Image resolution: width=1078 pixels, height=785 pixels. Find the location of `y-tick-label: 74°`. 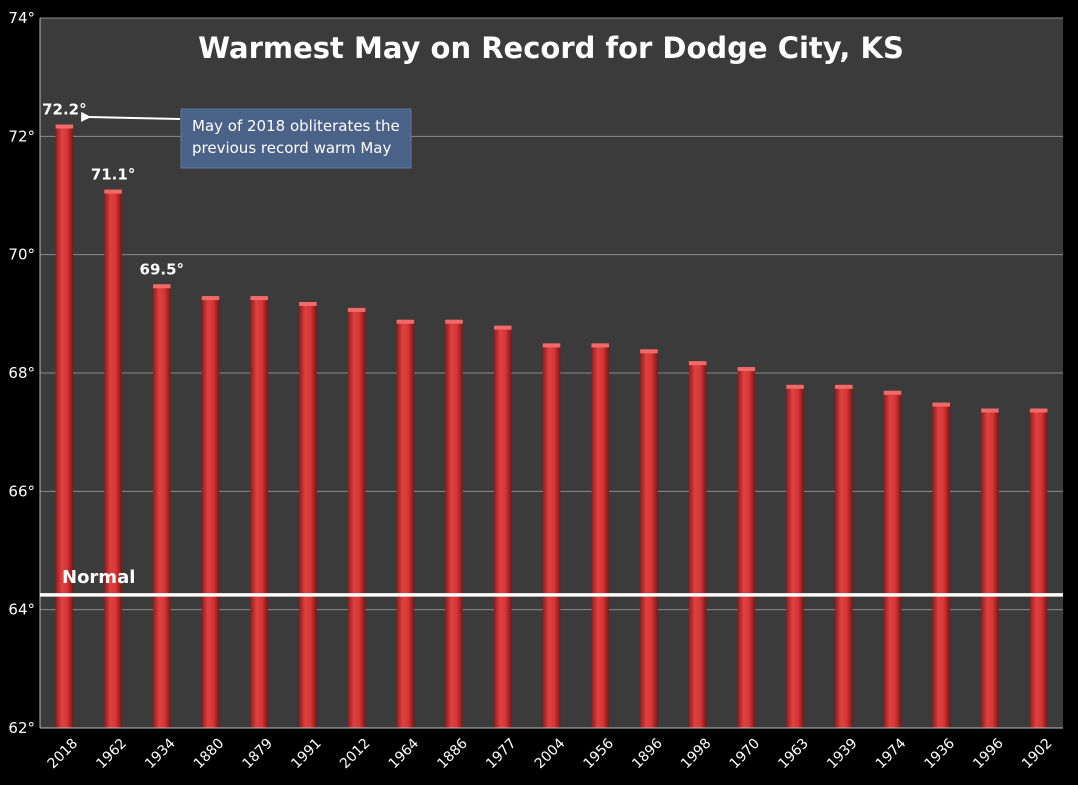

y-tick-label: 74° is located at coordinates (21, 18).